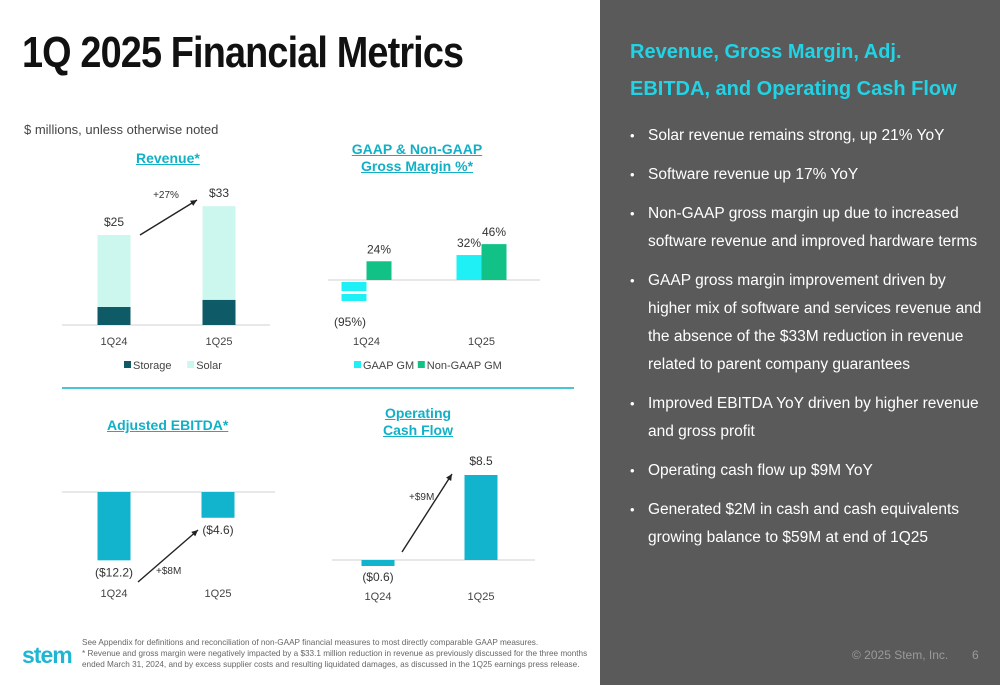  I want to click on legend-swatch-gaap-gm, so click(357, 364).